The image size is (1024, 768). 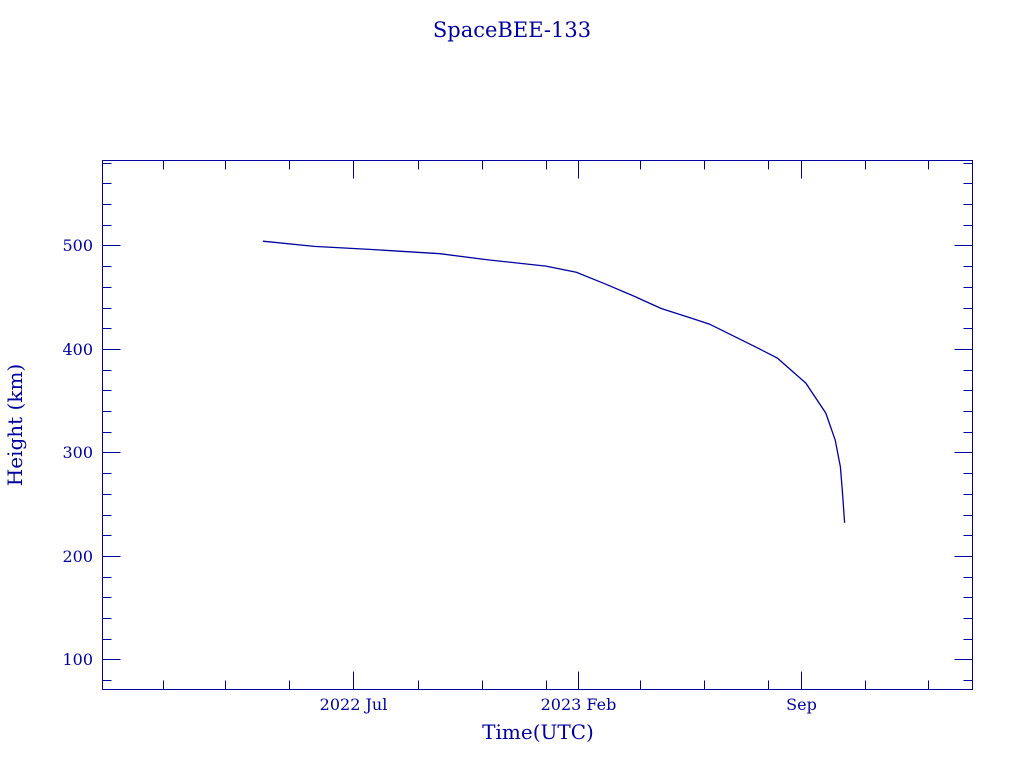 I want to click on x-tick-label: Sep, so click(x=801, y=704).